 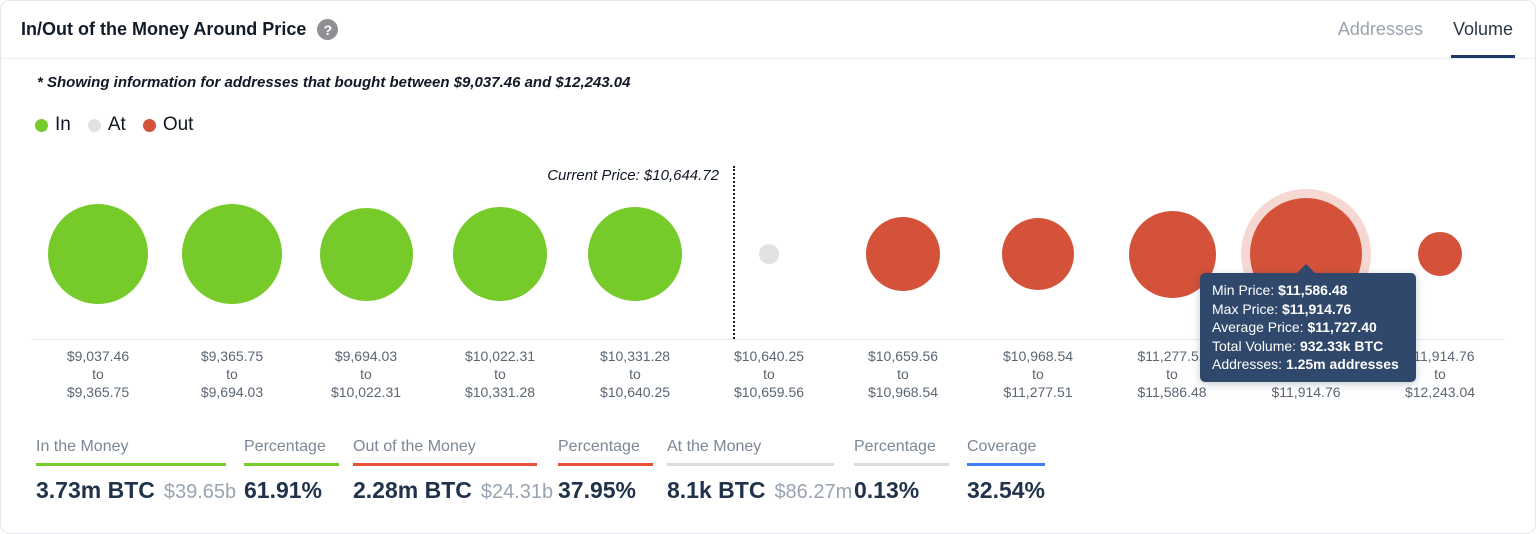 What do you see at coordinates (759, 471) in the screenshot?
I see `stat-at-the-money-4: At the Money 8.1k BTC $86.27m` at bounding box center [759, 471].